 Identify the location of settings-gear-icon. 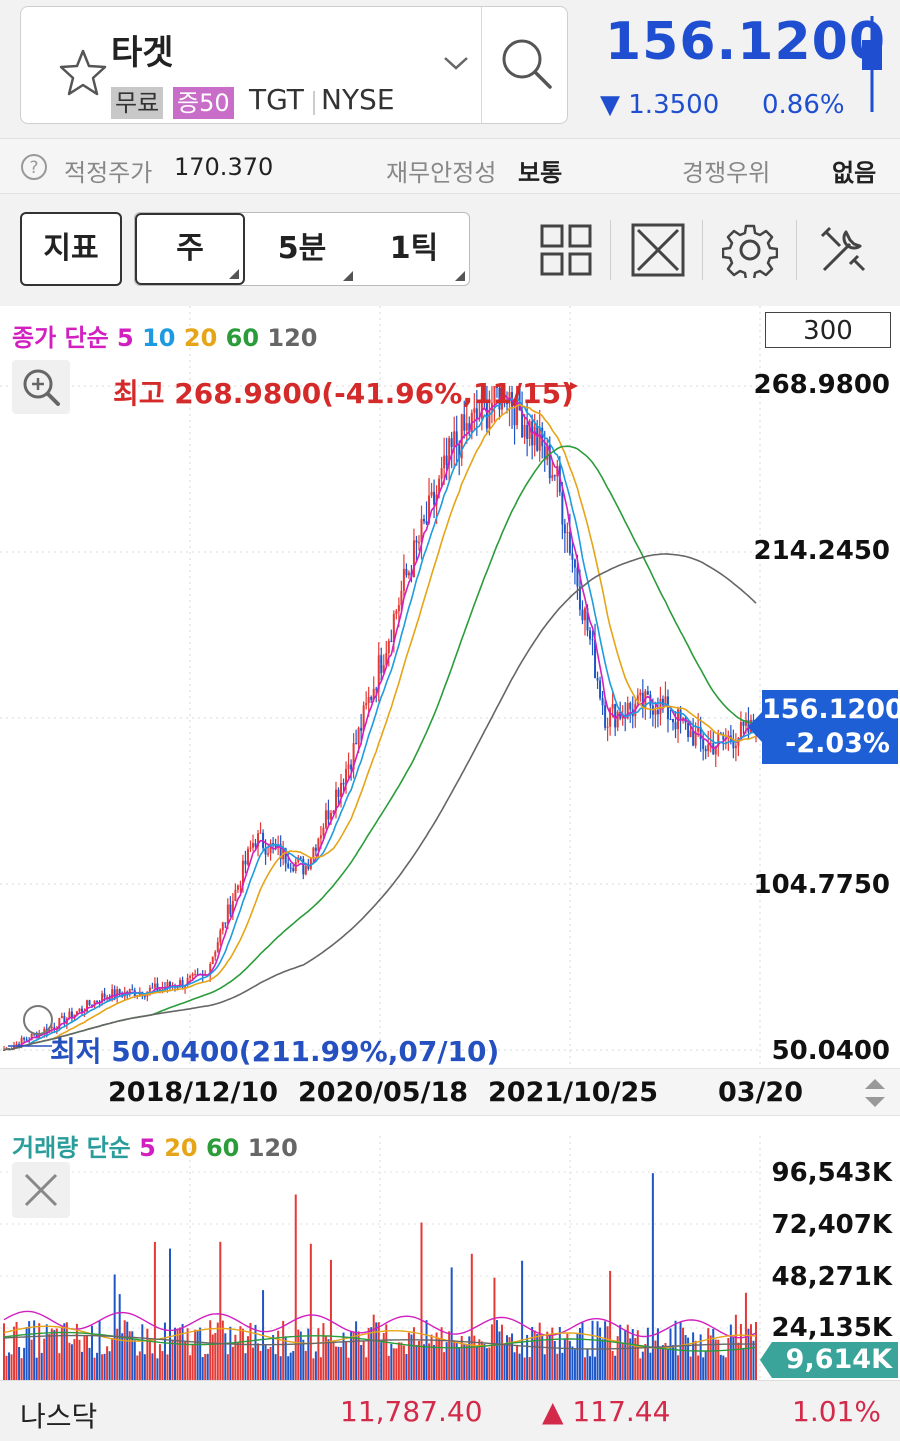
(750, 250).